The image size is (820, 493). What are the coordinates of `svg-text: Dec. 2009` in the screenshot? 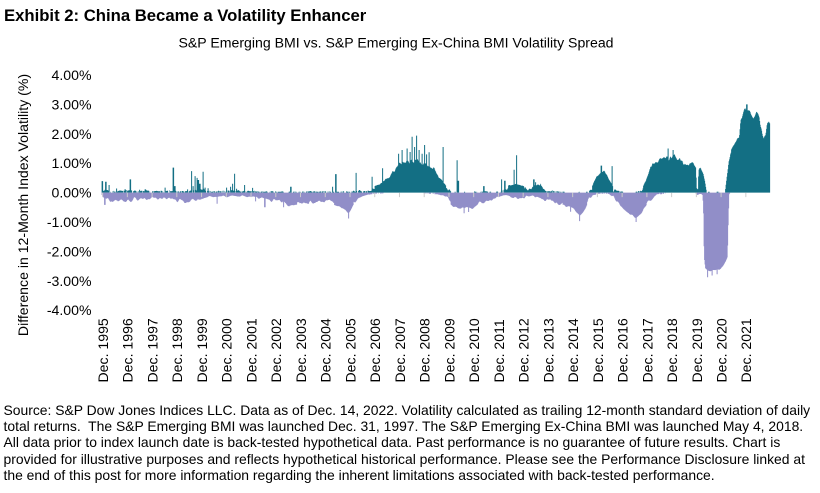 It's located at (449, 350).